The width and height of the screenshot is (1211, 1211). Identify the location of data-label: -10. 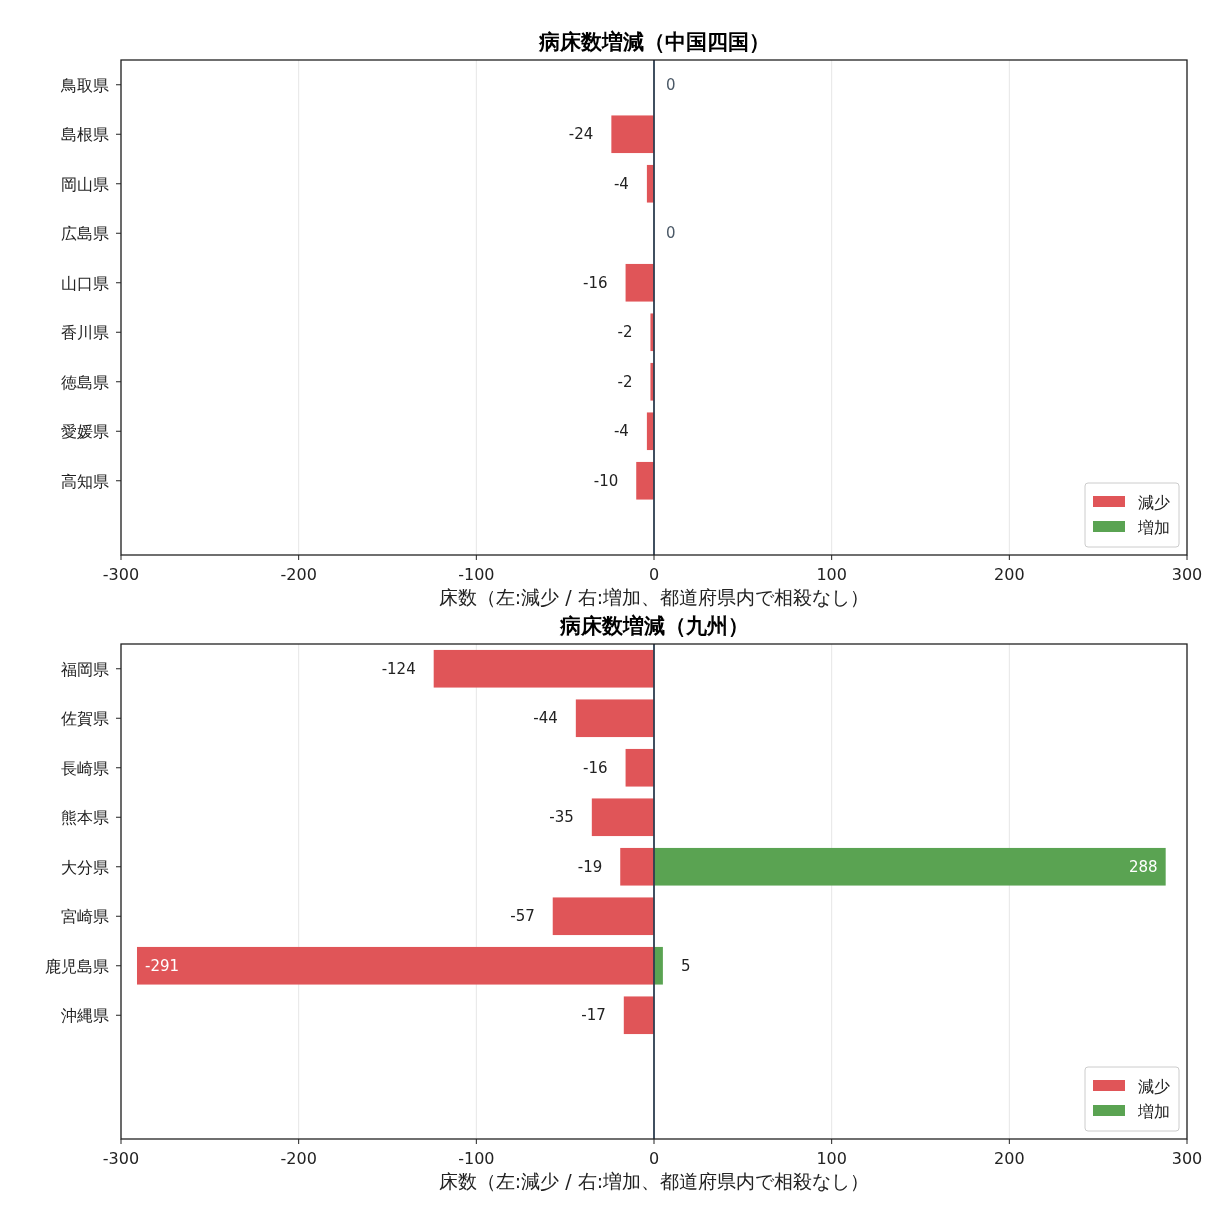
(606, 480).